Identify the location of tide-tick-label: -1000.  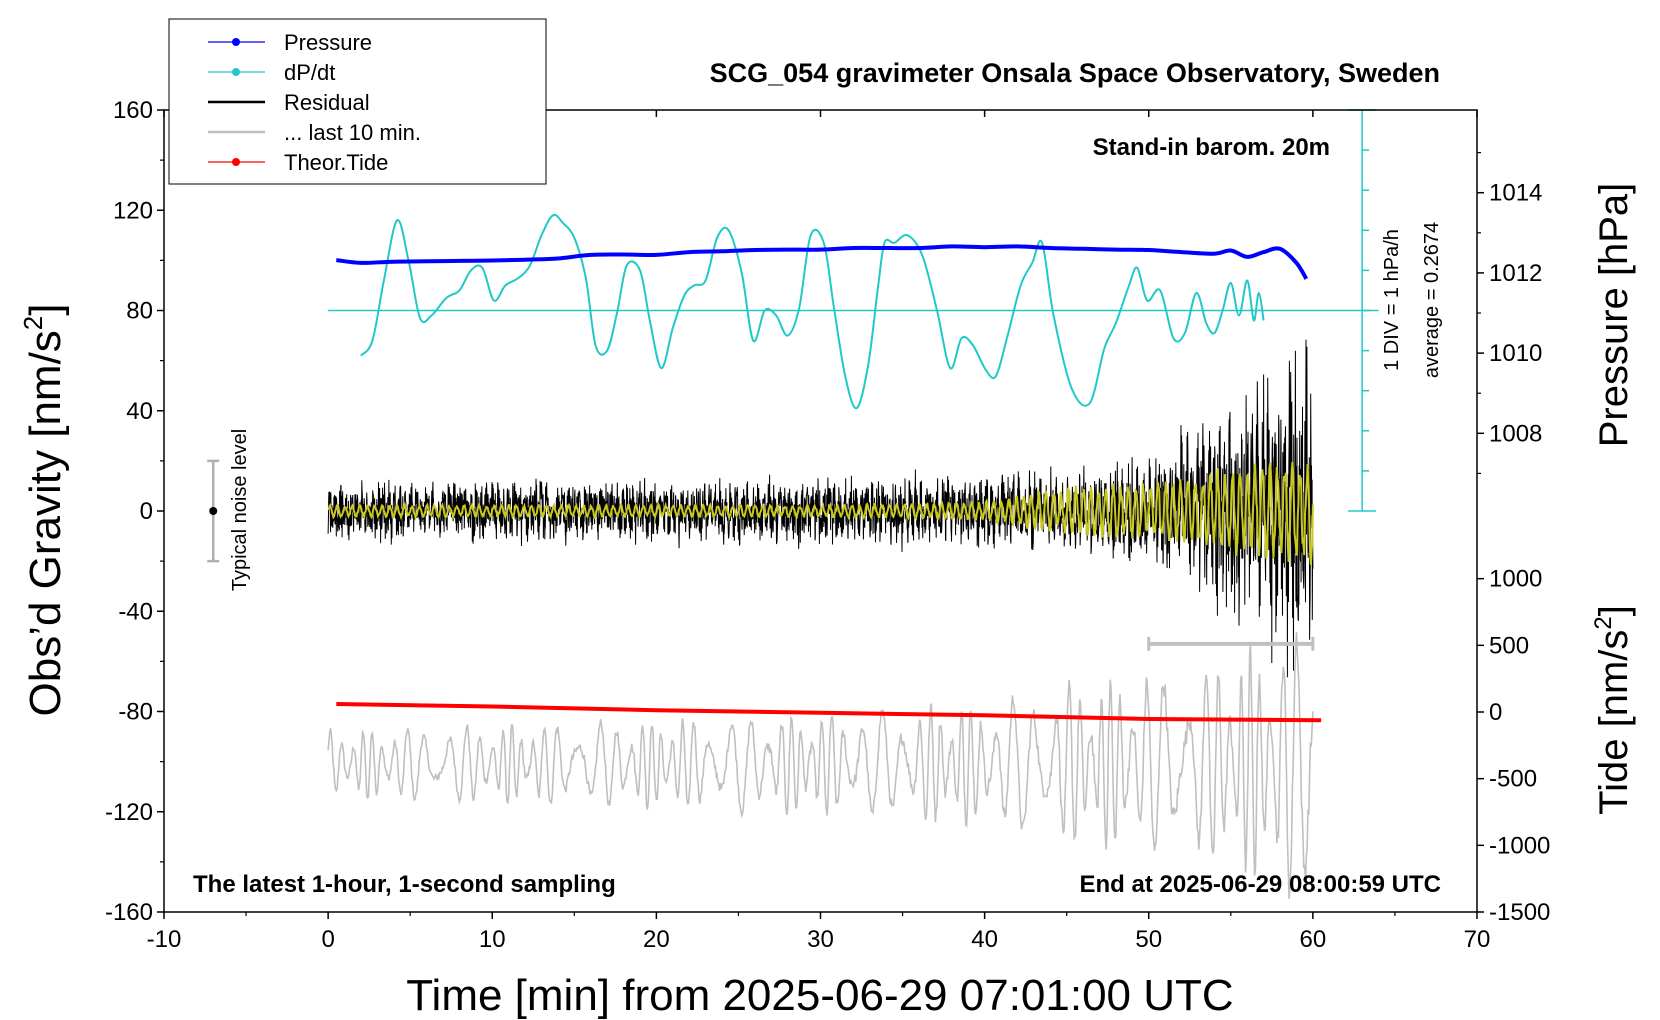
(1519, 845).